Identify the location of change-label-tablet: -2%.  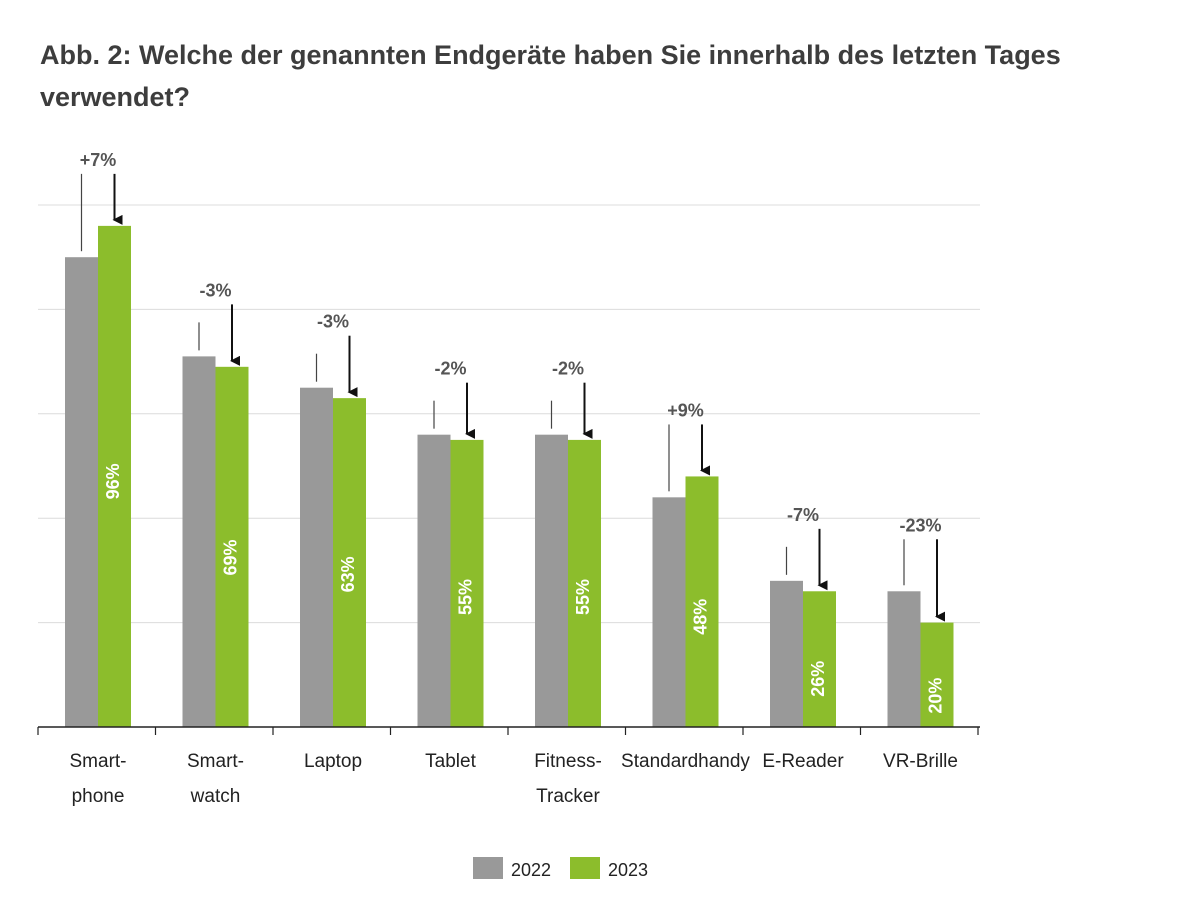
(450, 369).